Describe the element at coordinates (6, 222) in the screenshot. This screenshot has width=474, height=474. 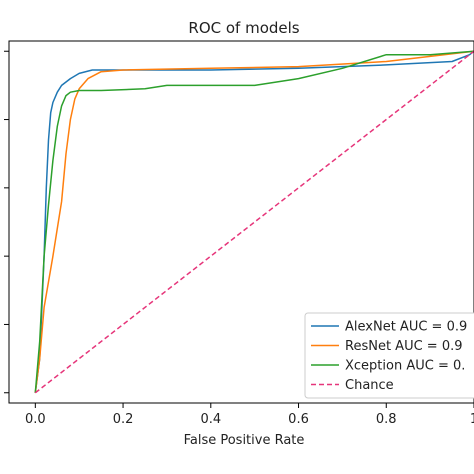
I see `y-axis` at that location.